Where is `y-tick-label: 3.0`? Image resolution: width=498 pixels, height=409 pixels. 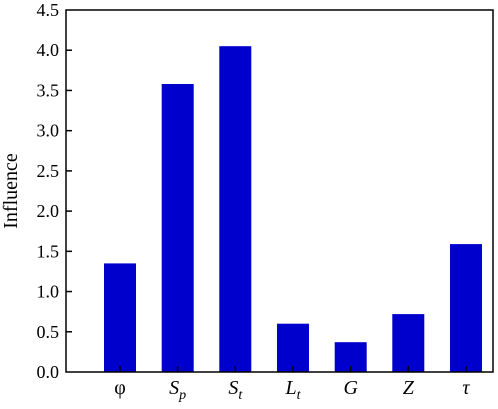
y-tick-label: 3.0 is located at coordinates (48, 131).